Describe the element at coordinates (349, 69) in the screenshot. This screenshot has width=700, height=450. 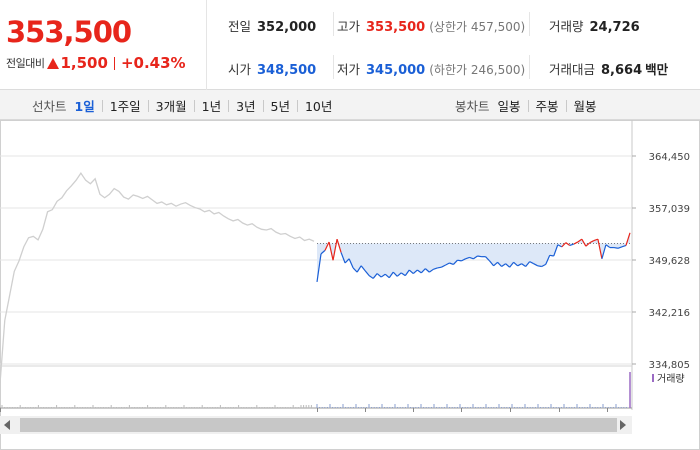
I see `stat-label: 저가` at that location.